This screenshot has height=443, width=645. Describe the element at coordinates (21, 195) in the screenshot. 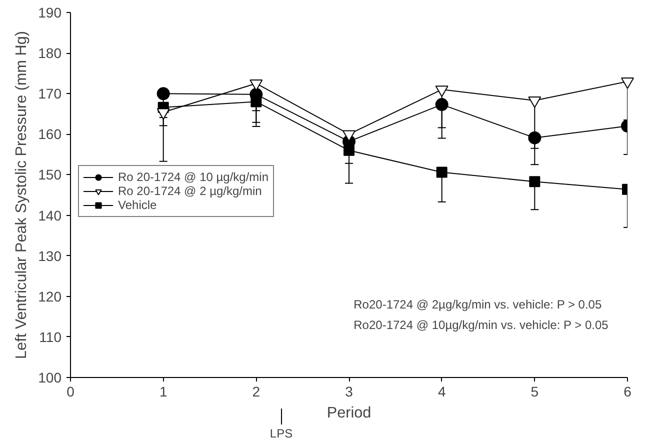

I see `y-axis-title: Left Ventricular Peak Systolic Pressure (mm Hg)` at that location.